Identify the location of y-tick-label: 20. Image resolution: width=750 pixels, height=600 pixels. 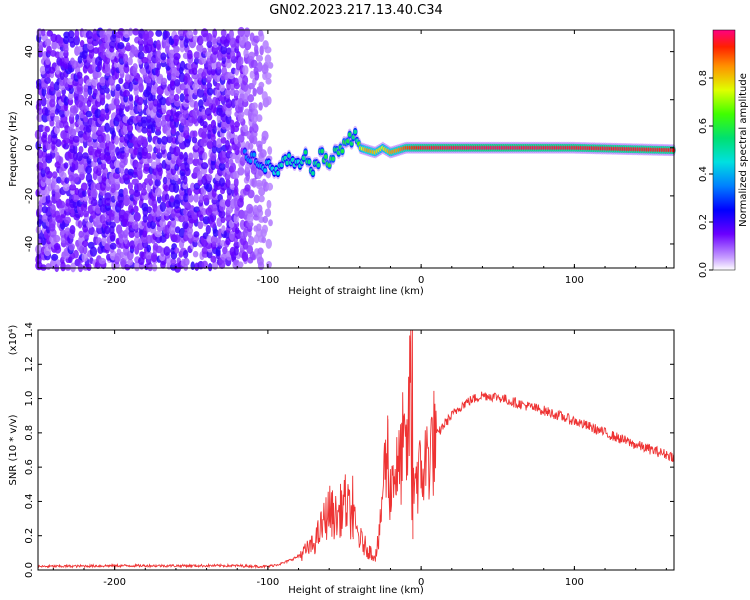
(29, 99).